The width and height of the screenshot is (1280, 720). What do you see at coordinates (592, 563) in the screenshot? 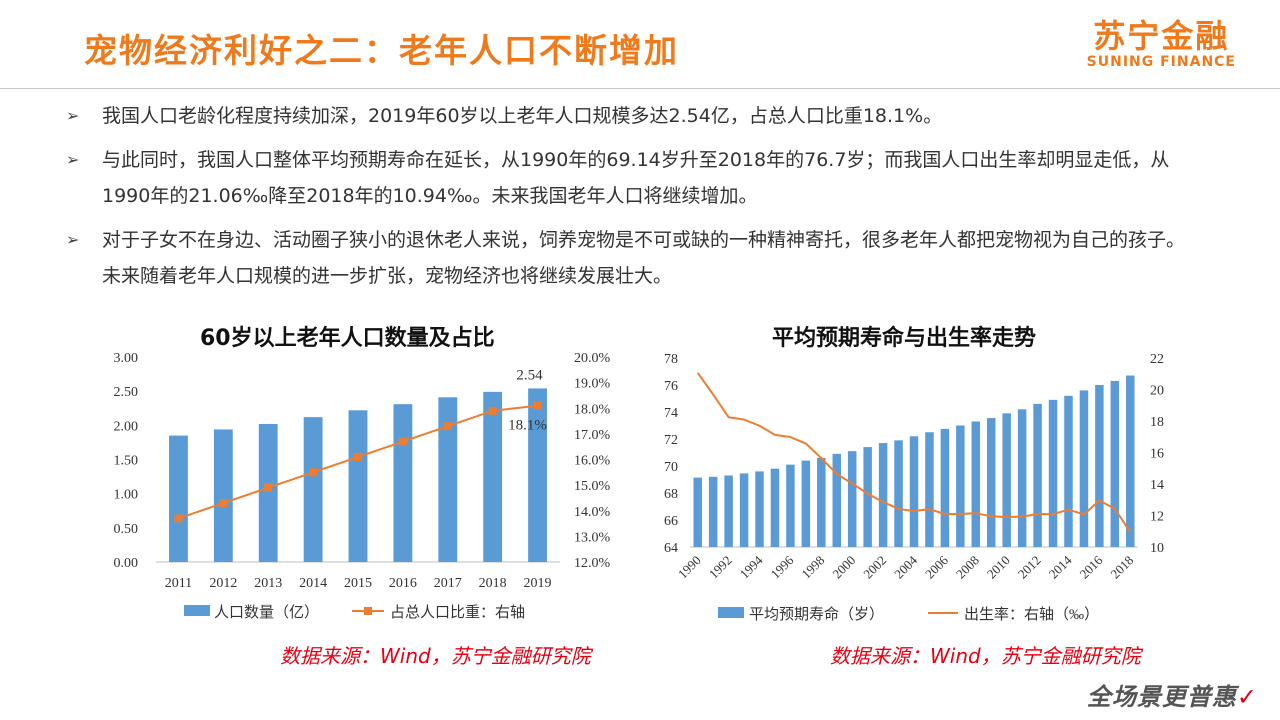
I see `y2-tick-label: 12.0%` at bounding box center [592, 563].